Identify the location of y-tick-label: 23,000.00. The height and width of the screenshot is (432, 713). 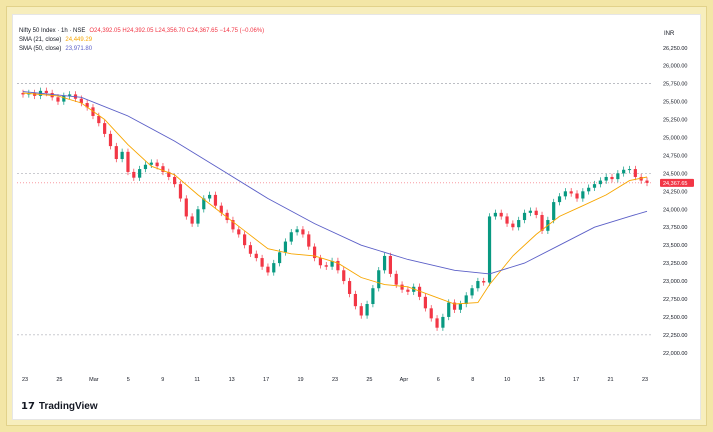
(675, 282).